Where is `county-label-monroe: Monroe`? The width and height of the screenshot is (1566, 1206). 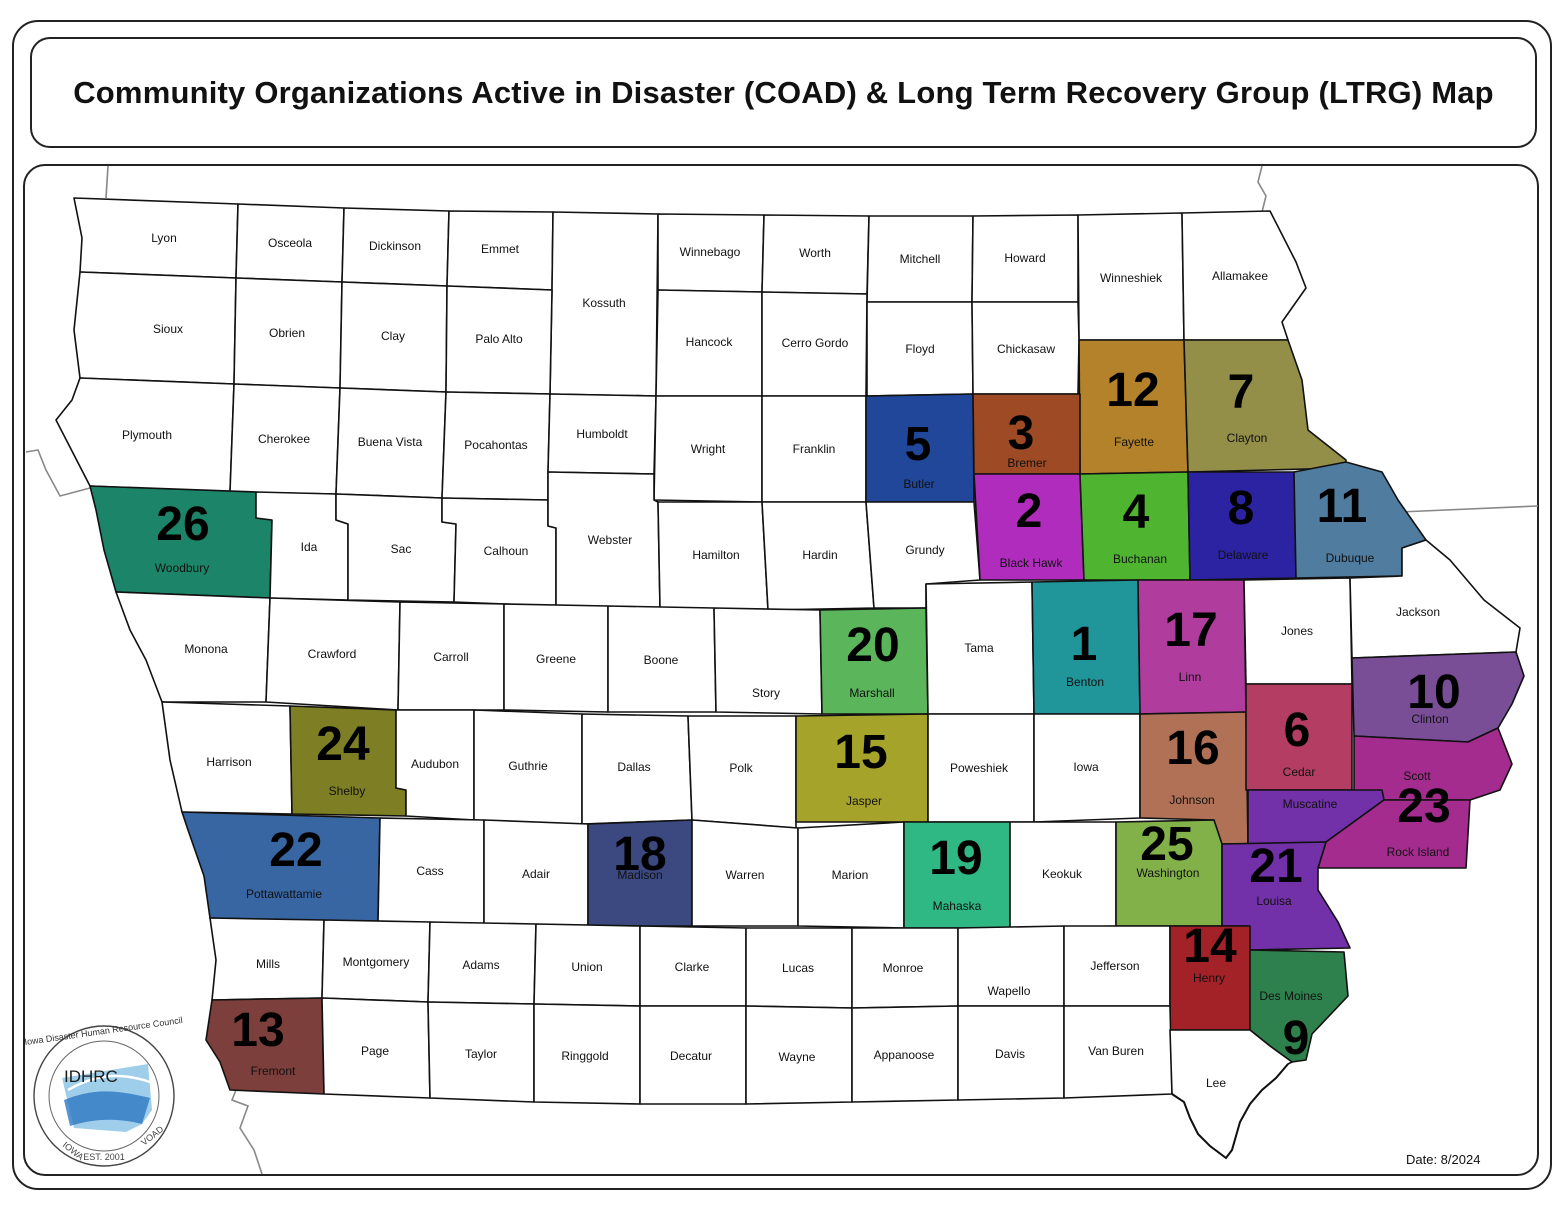 county-label-monroe: Monroe is located at coordinates (903, 968).